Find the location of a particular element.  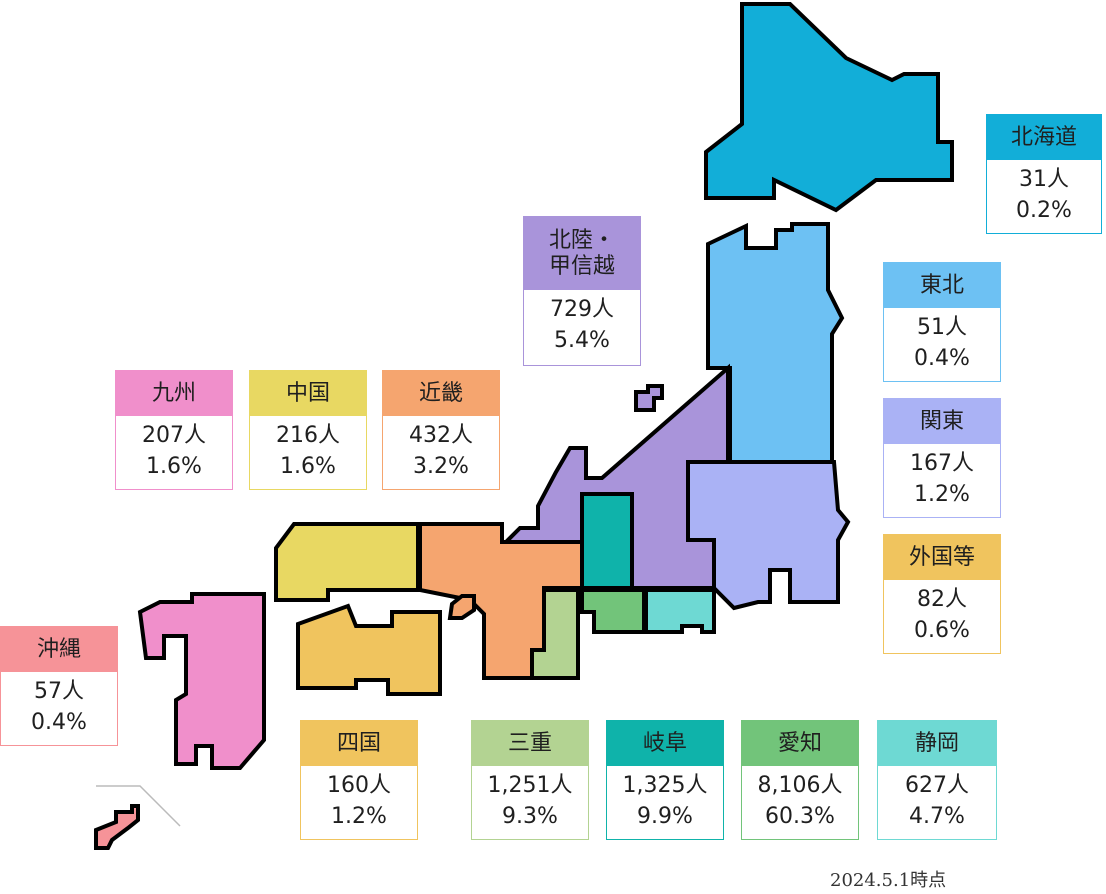

region-percent: 9.3% is located at coordinates (530, 817).